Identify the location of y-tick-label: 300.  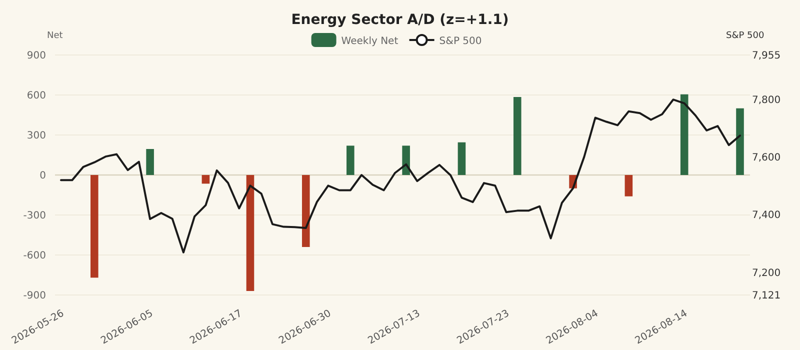
(36, 136).